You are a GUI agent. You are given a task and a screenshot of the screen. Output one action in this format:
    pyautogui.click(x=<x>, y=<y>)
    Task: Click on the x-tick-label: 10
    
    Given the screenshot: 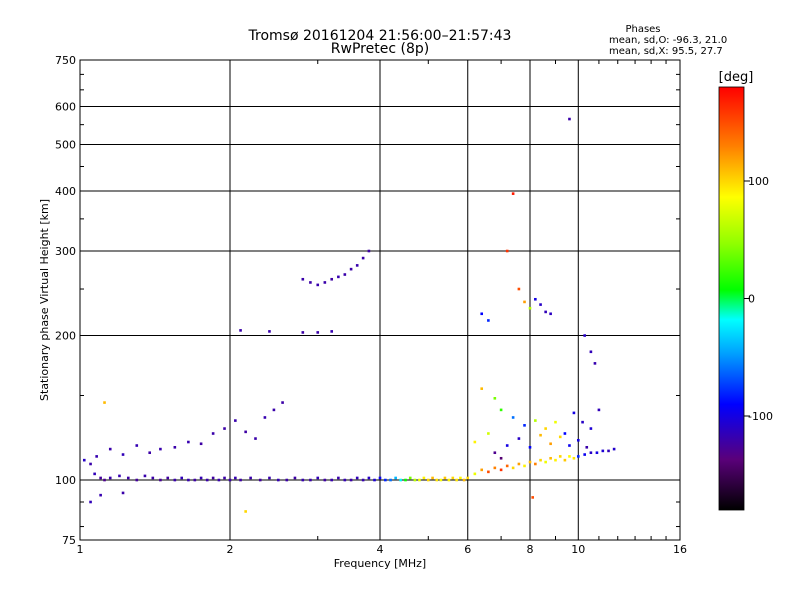 What is the action you would take?
    pyautogui.click(x=578, y=549)
    